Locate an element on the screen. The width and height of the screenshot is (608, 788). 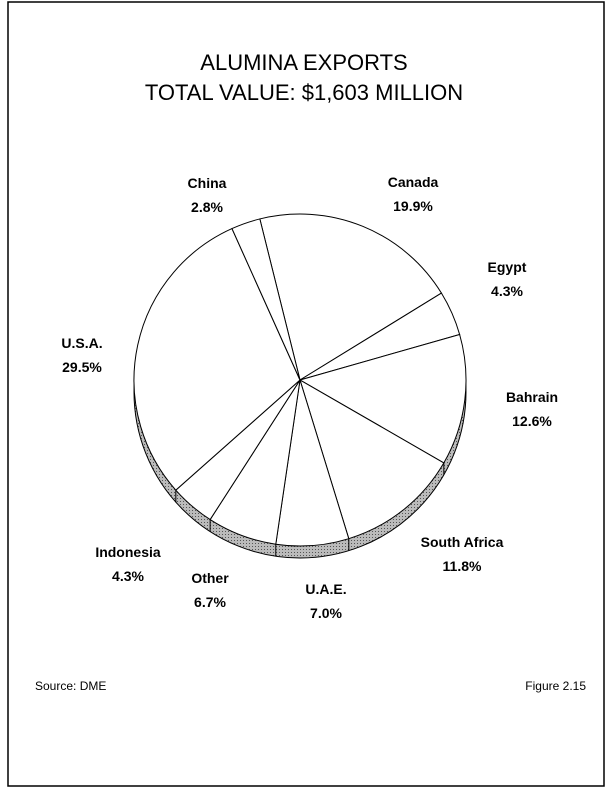
slice-value: 7.0% is located at coordinates (326, 613).